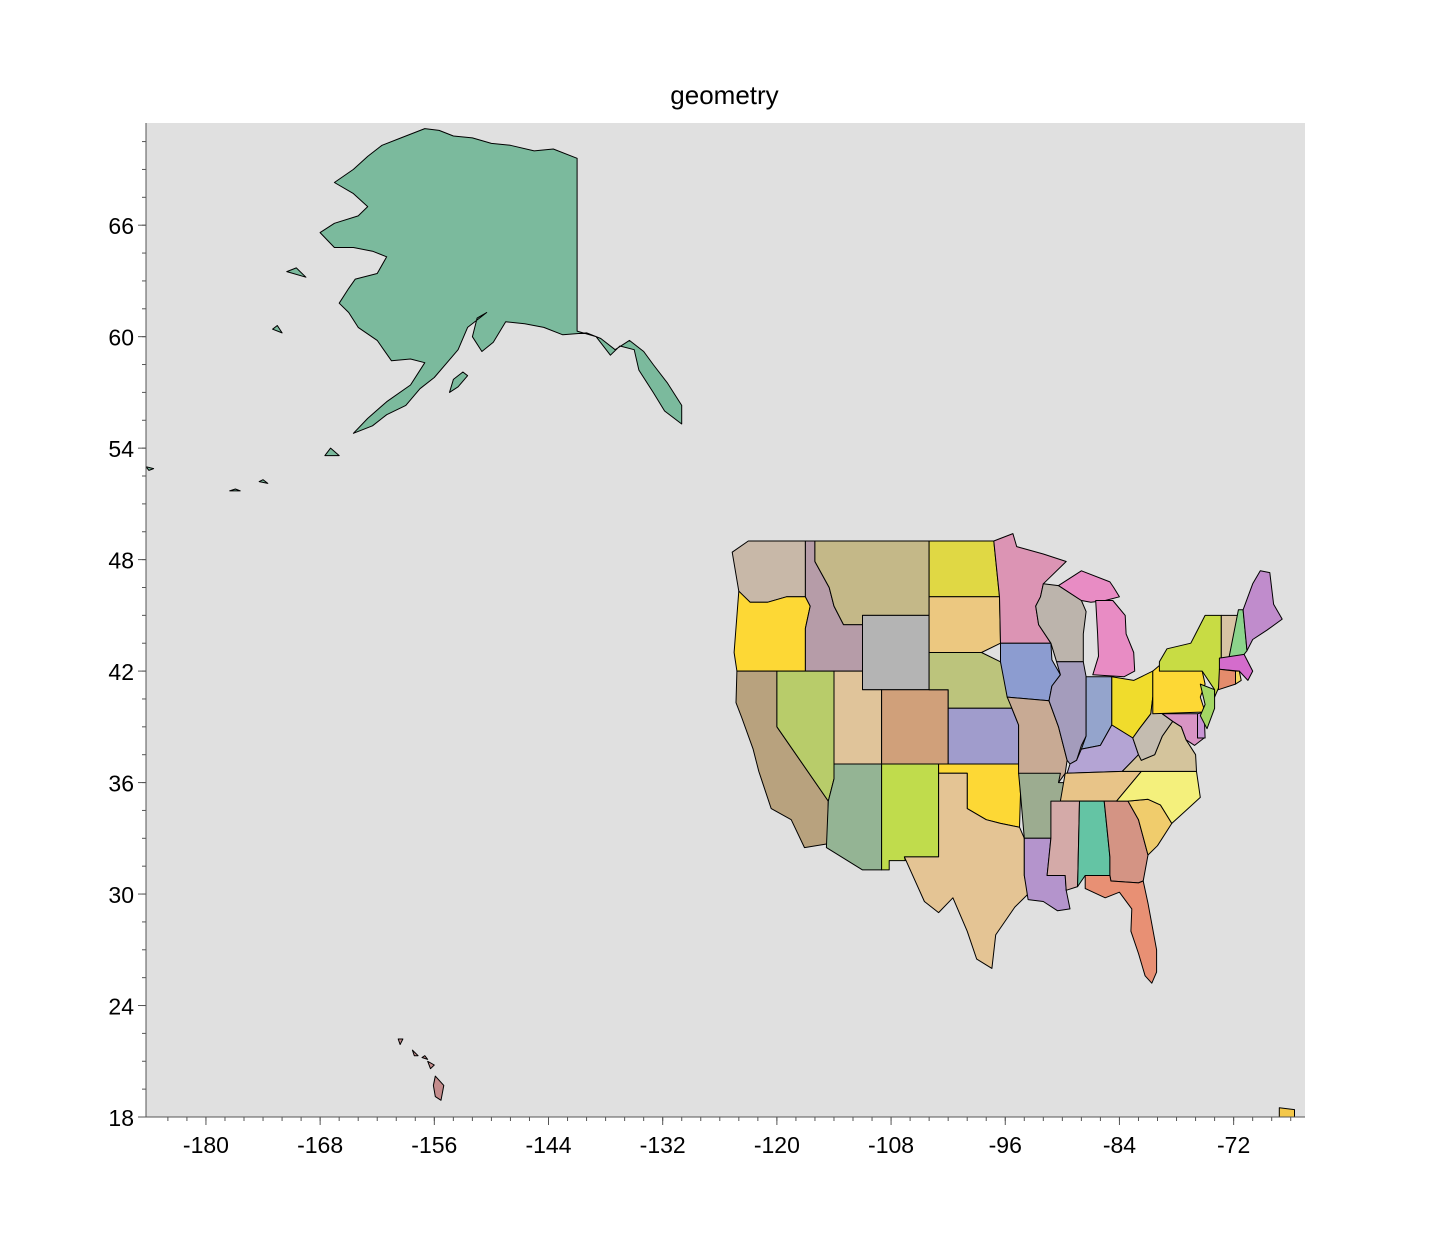 Image resolution: width=1449 pixels, height=1242 pixels. I want to click on x-tick-label: -72, so click(1233, 1145).